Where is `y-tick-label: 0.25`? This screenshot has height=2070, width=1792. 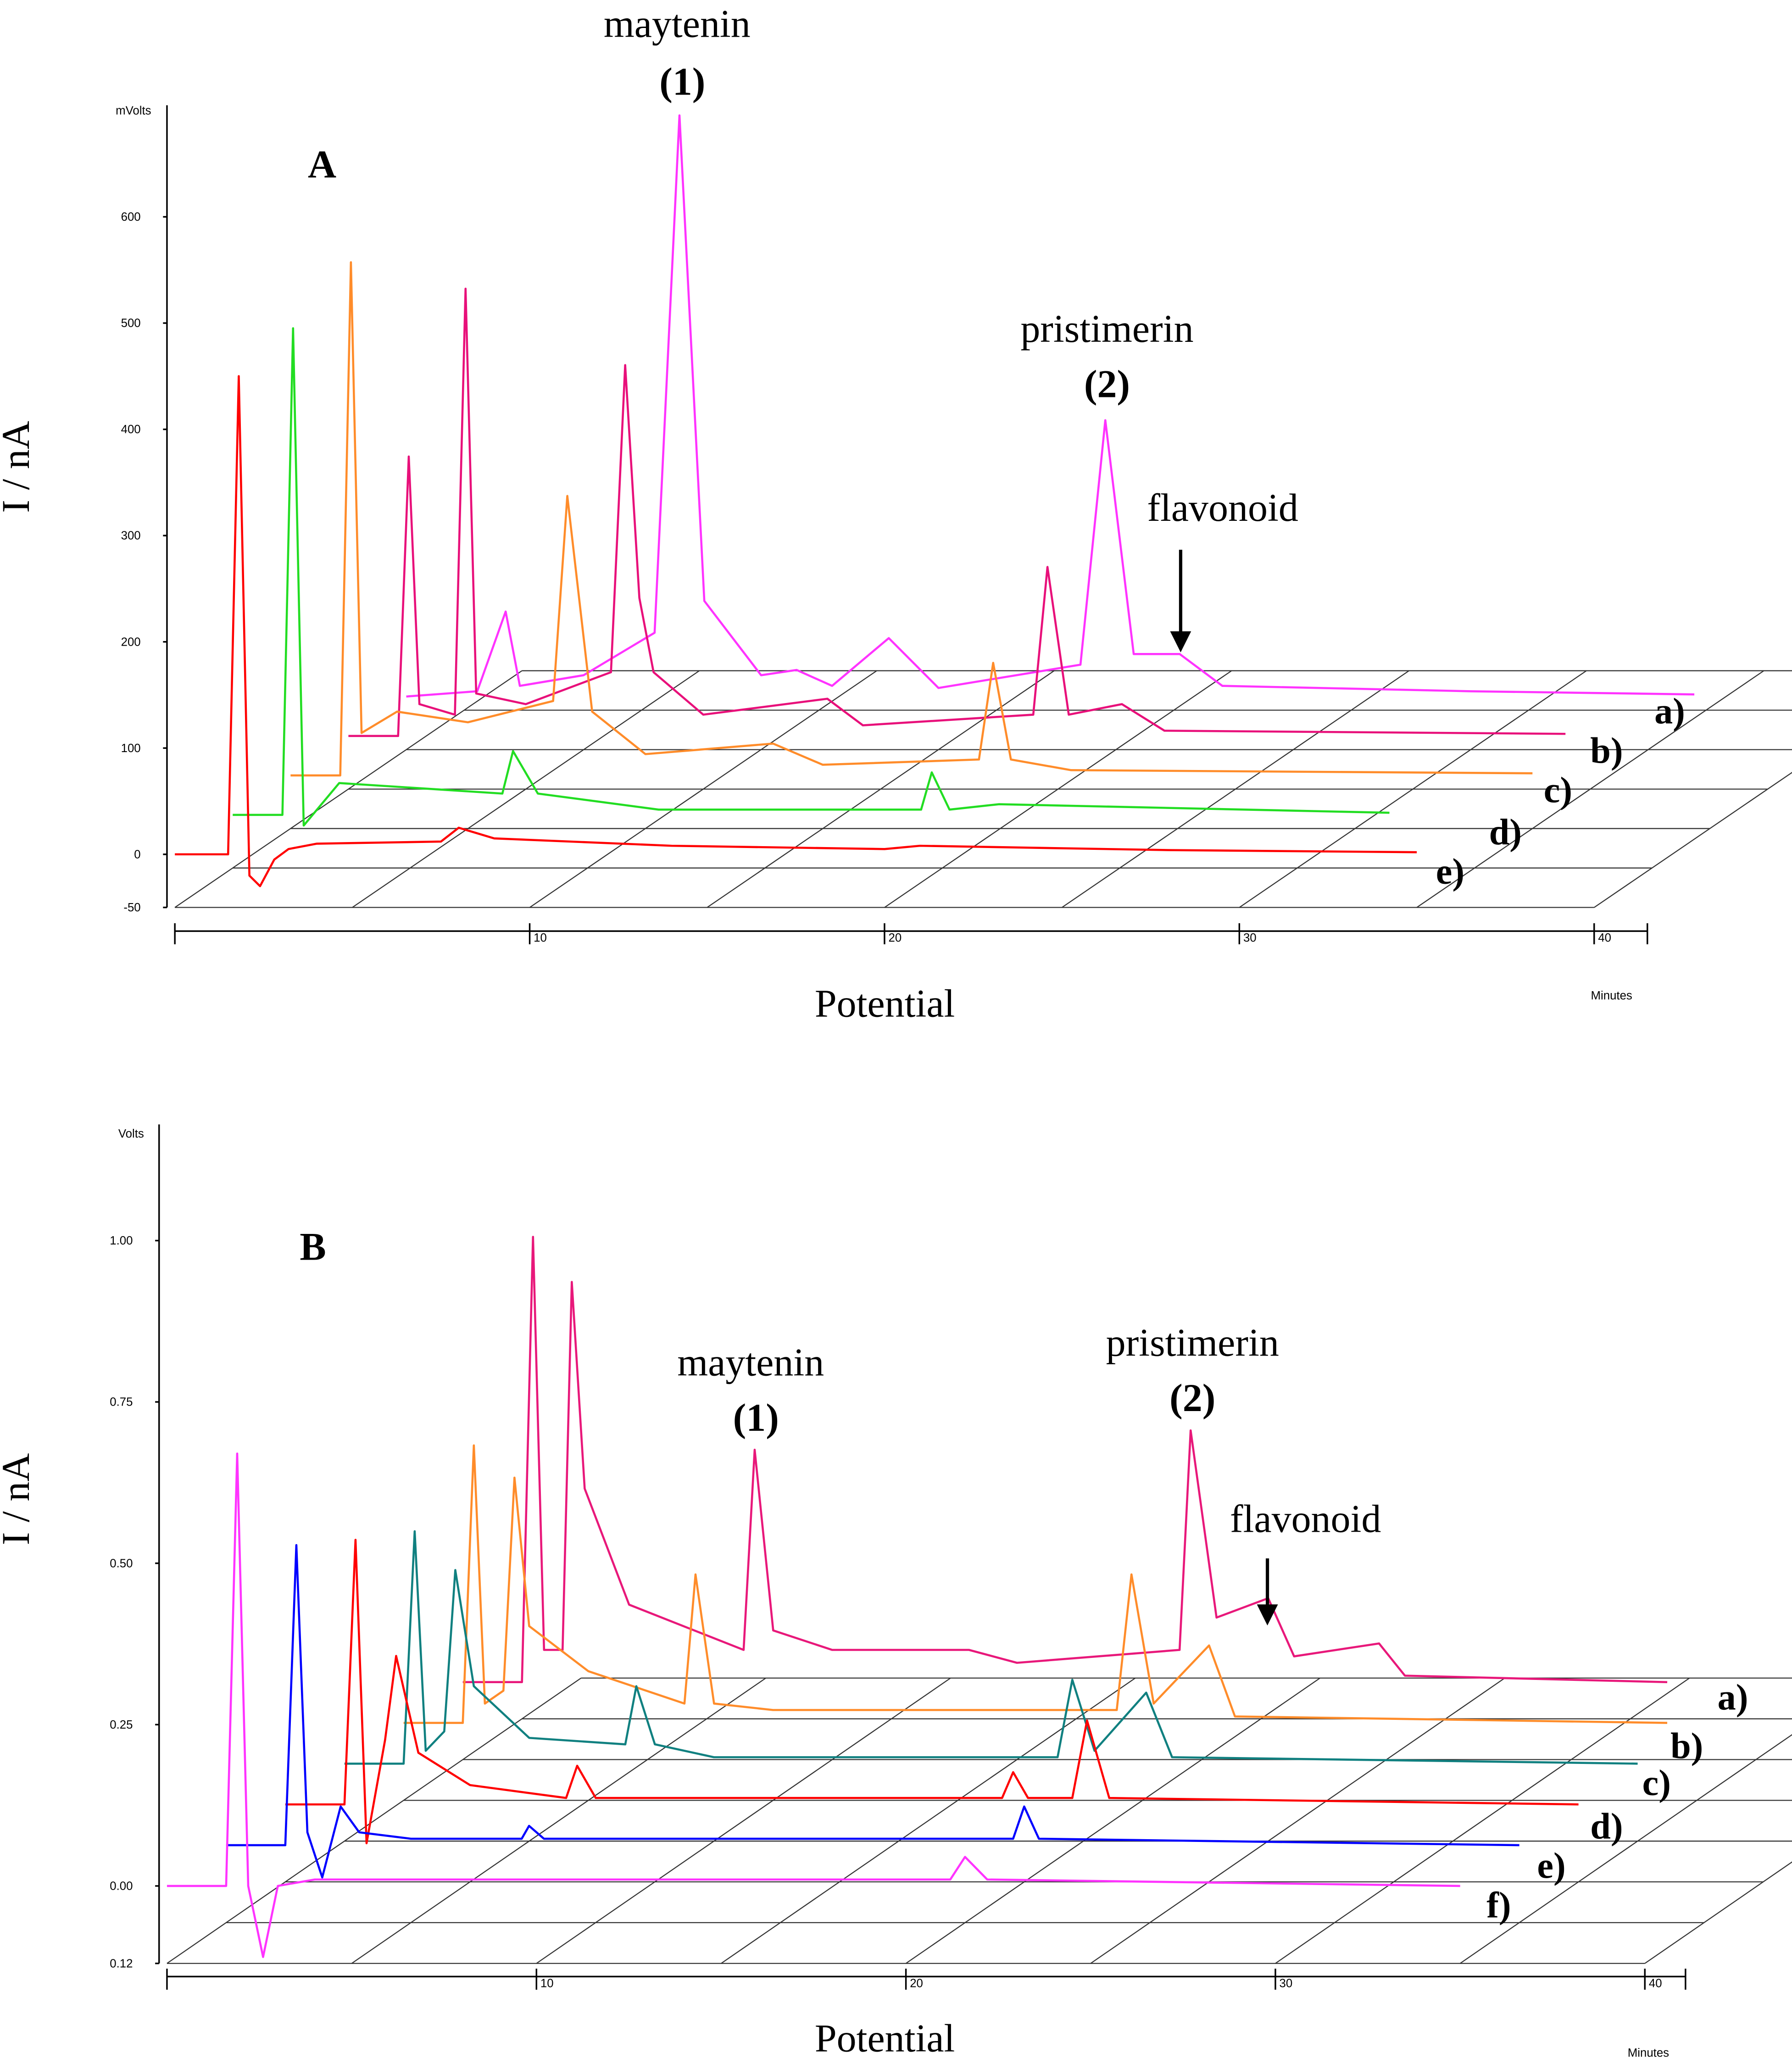 y-tick-label: 0.25 is located at coordinates (121, 1724).